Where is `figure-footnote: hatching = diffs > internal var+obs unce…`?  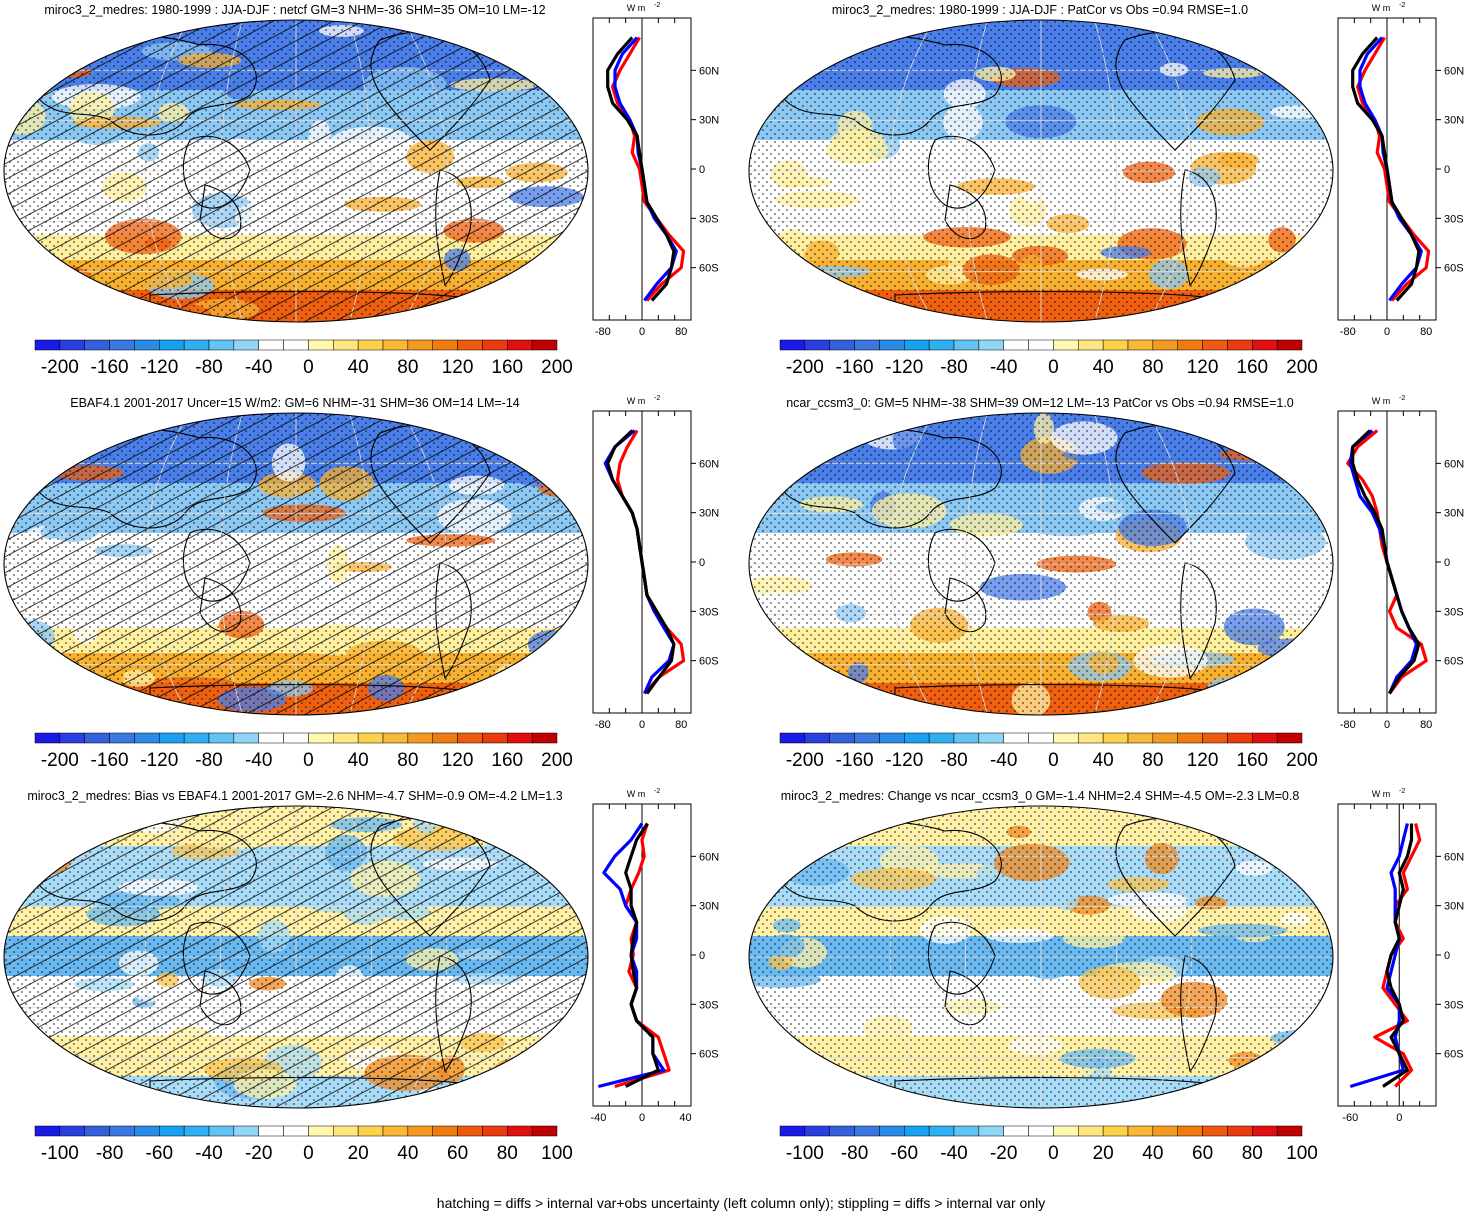
figure-footnote: hatching = diffs > internal var+obs unce… is located at coordinates (741, 1203).